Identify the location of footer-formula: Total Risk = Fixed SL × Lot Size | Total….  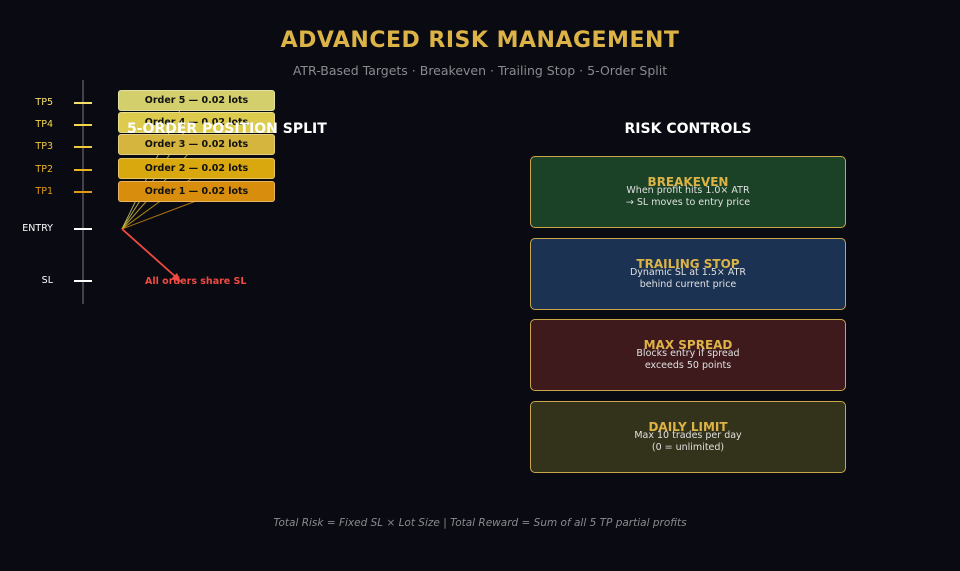
(480, 523).